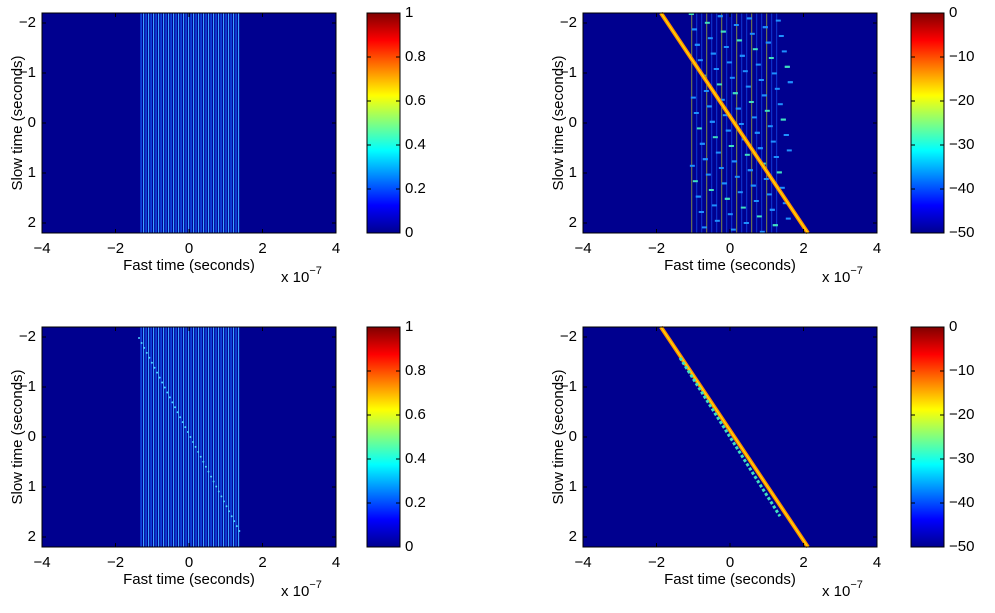 The height and width of the screenshot is (613, 995). What do you see at coordinates (730, 437) in the screenshot?
I see `dashes` at bounding box center [730, 437].